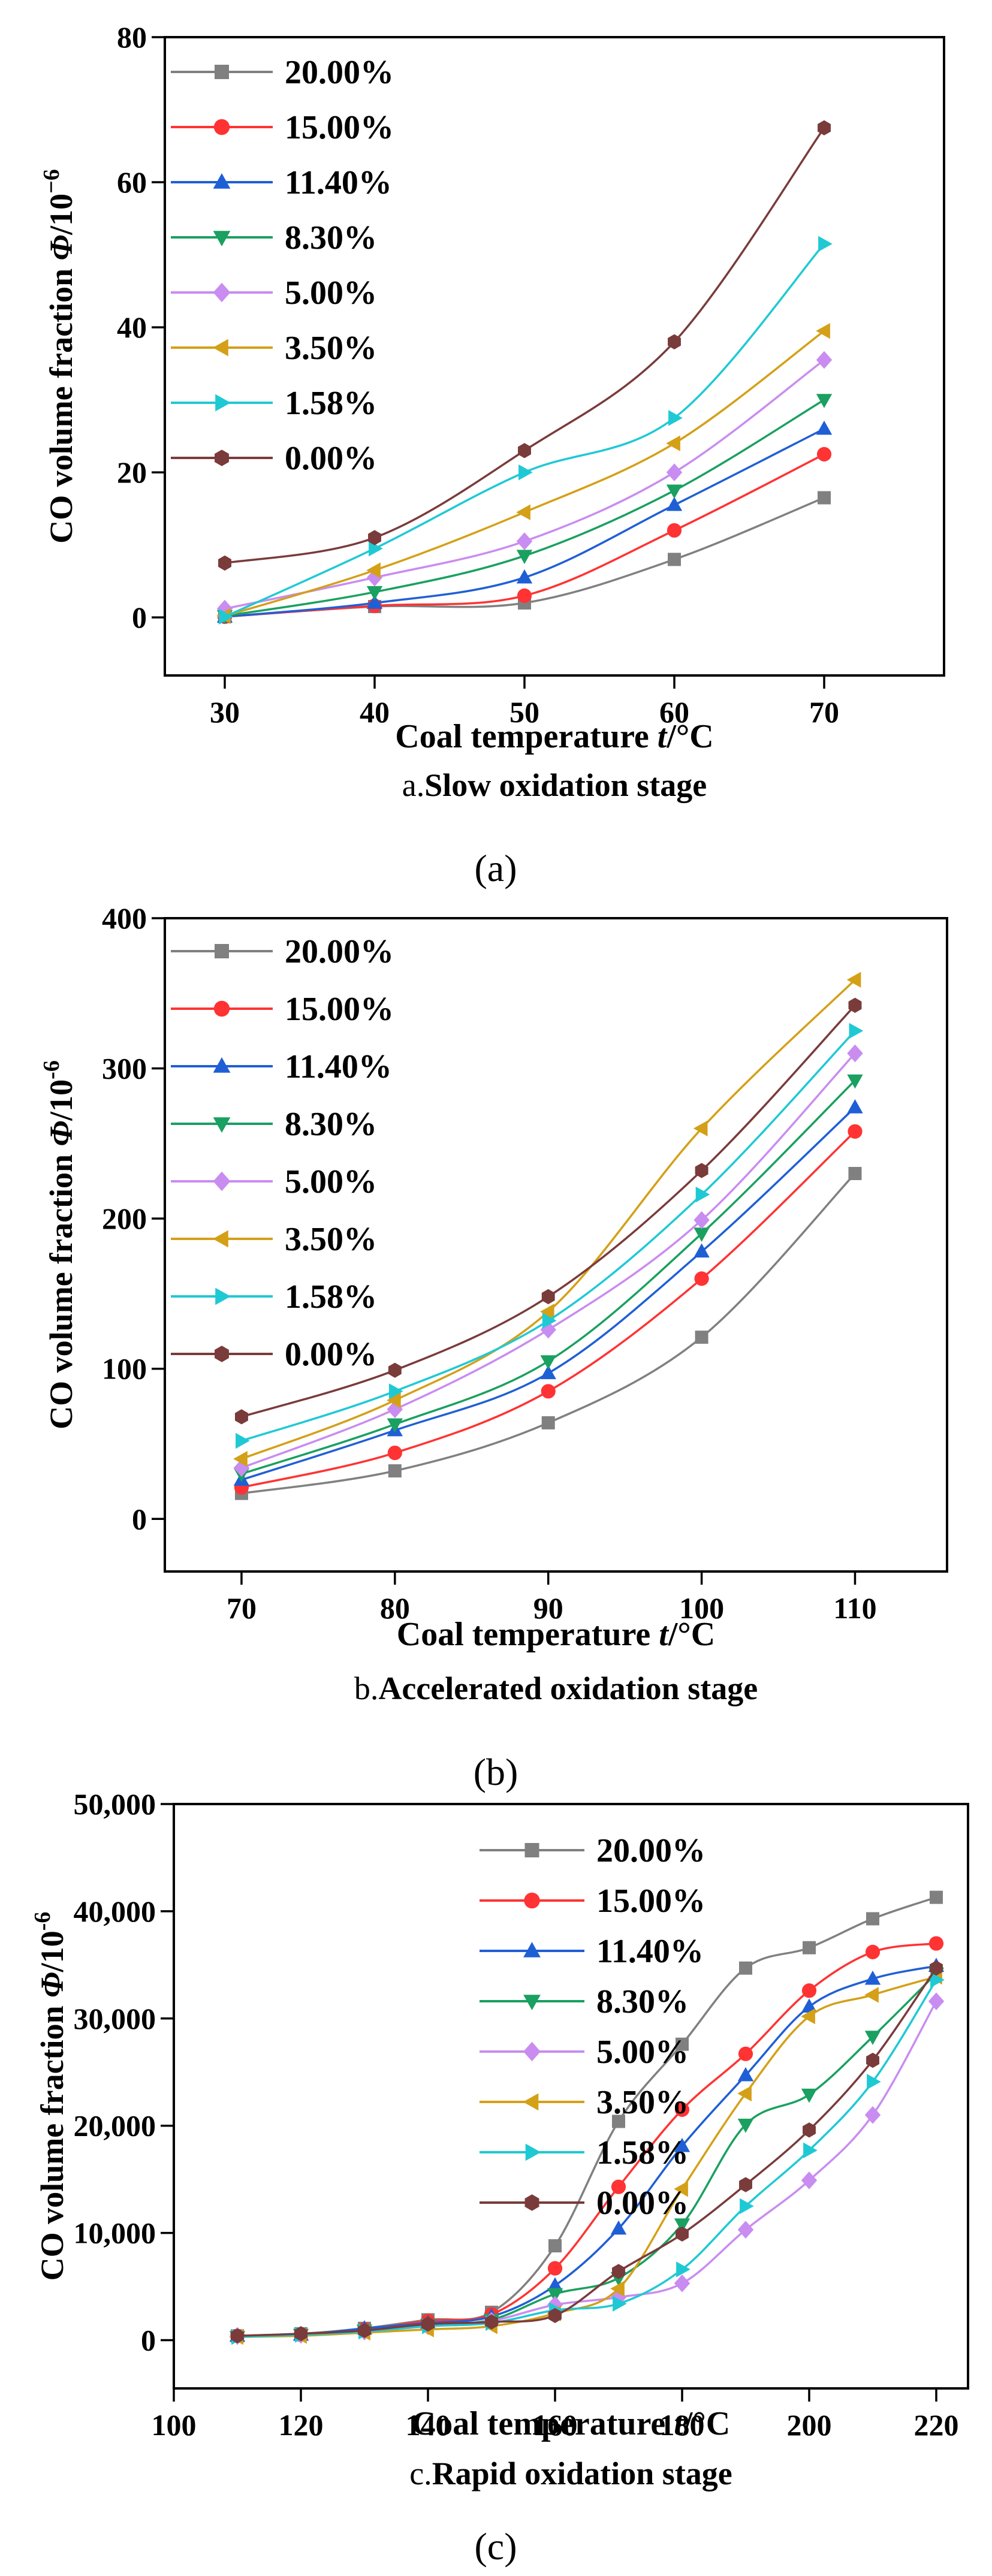  I want to click on y-axis-label-unit: /10, so click(61, 1100).